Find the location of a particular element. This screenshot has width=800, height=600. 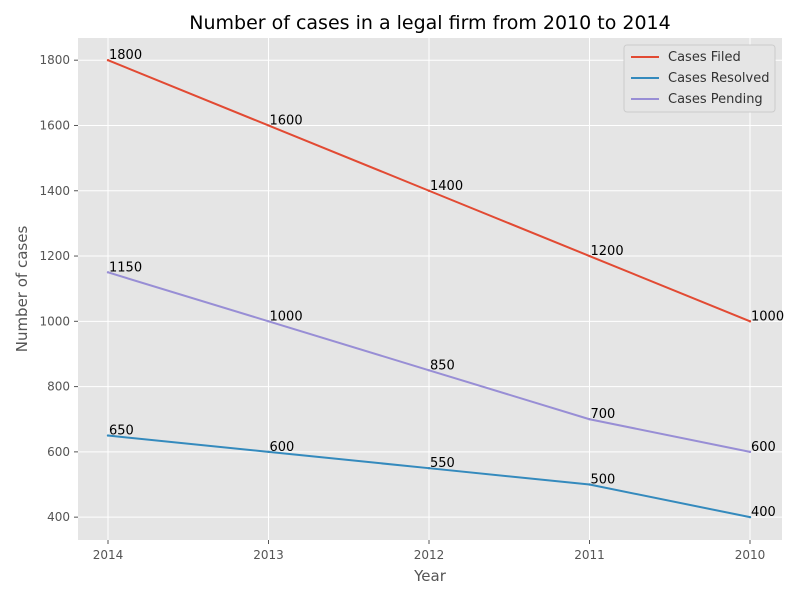

y-tick-label-1000: 1000 is located at coordinates (54, 321).